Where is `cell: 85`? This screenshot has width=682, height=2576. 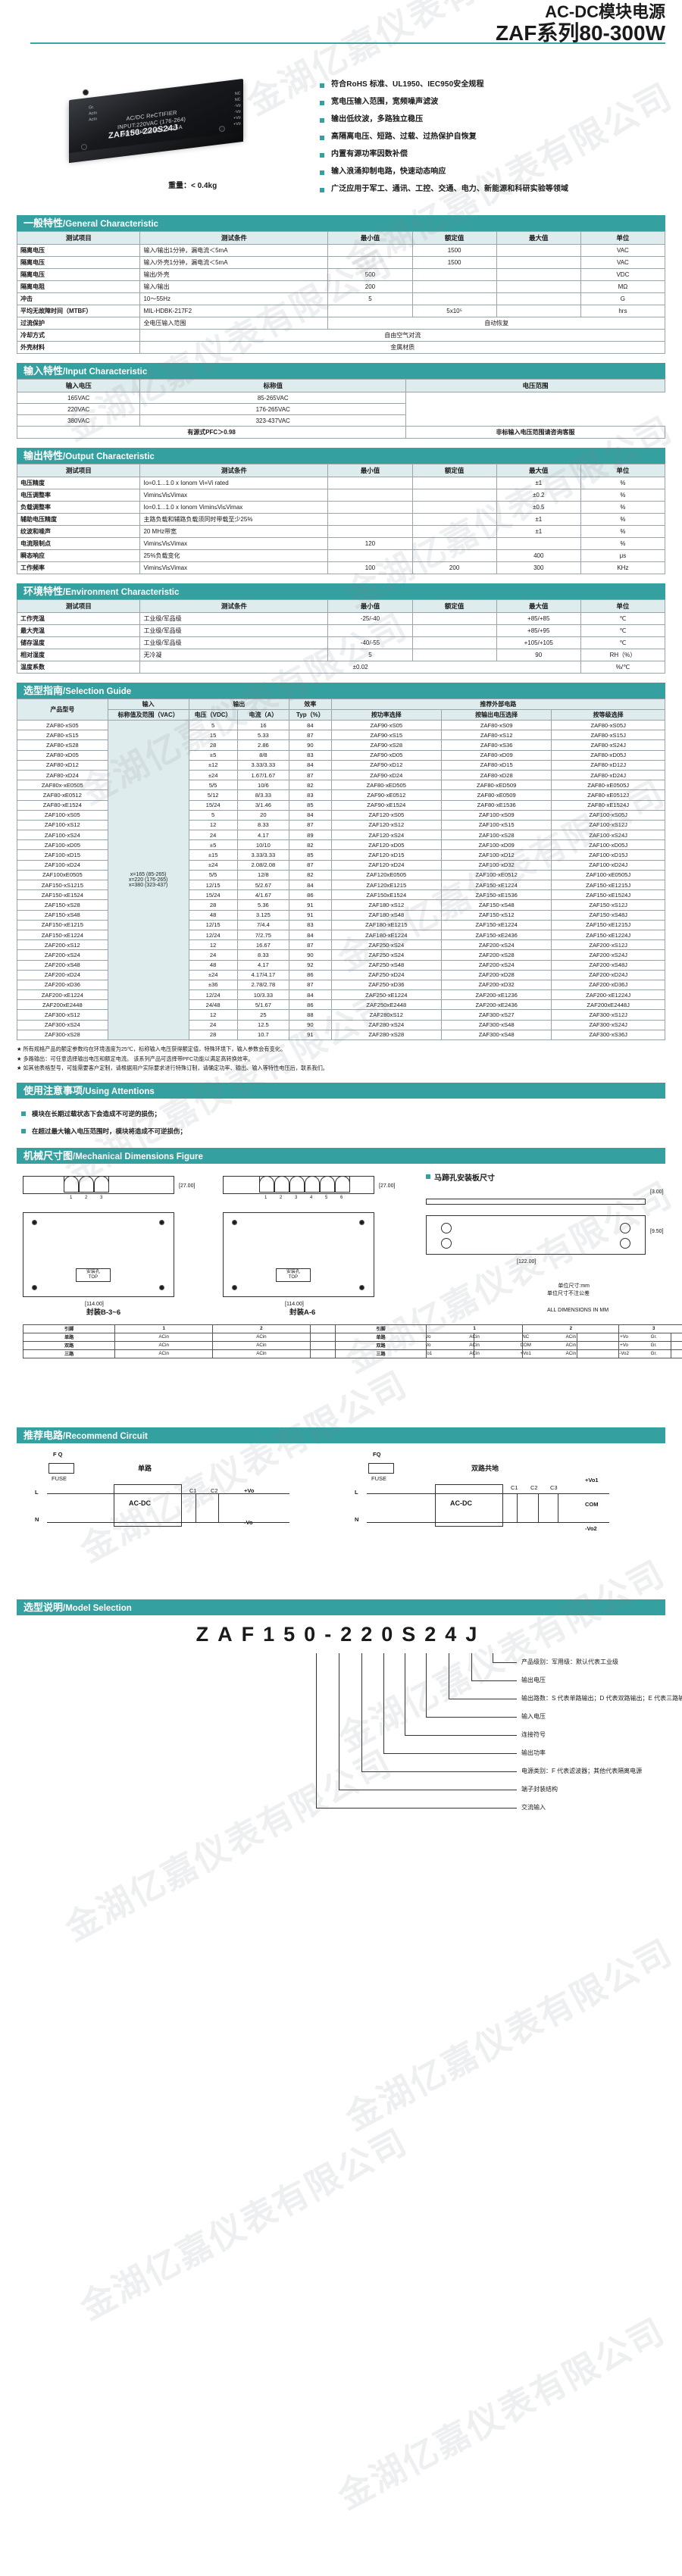 cell: 85 is located at coordinates (310, 805).